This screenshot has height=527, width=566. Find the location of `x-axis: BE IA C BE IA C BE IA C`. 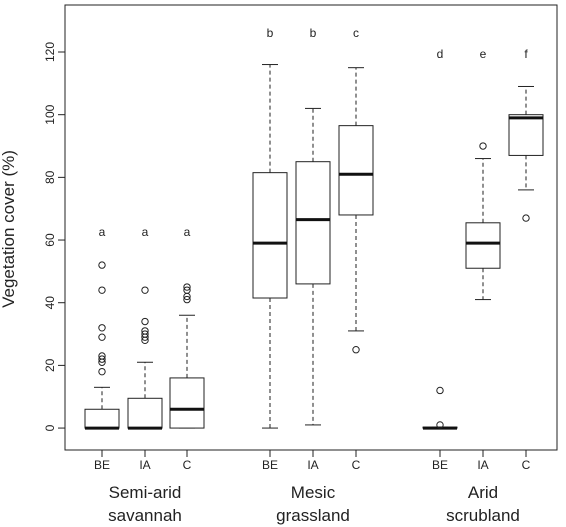

x-axis: BE IA C BE IA C BE IA C is located at coordinates (312, 461).